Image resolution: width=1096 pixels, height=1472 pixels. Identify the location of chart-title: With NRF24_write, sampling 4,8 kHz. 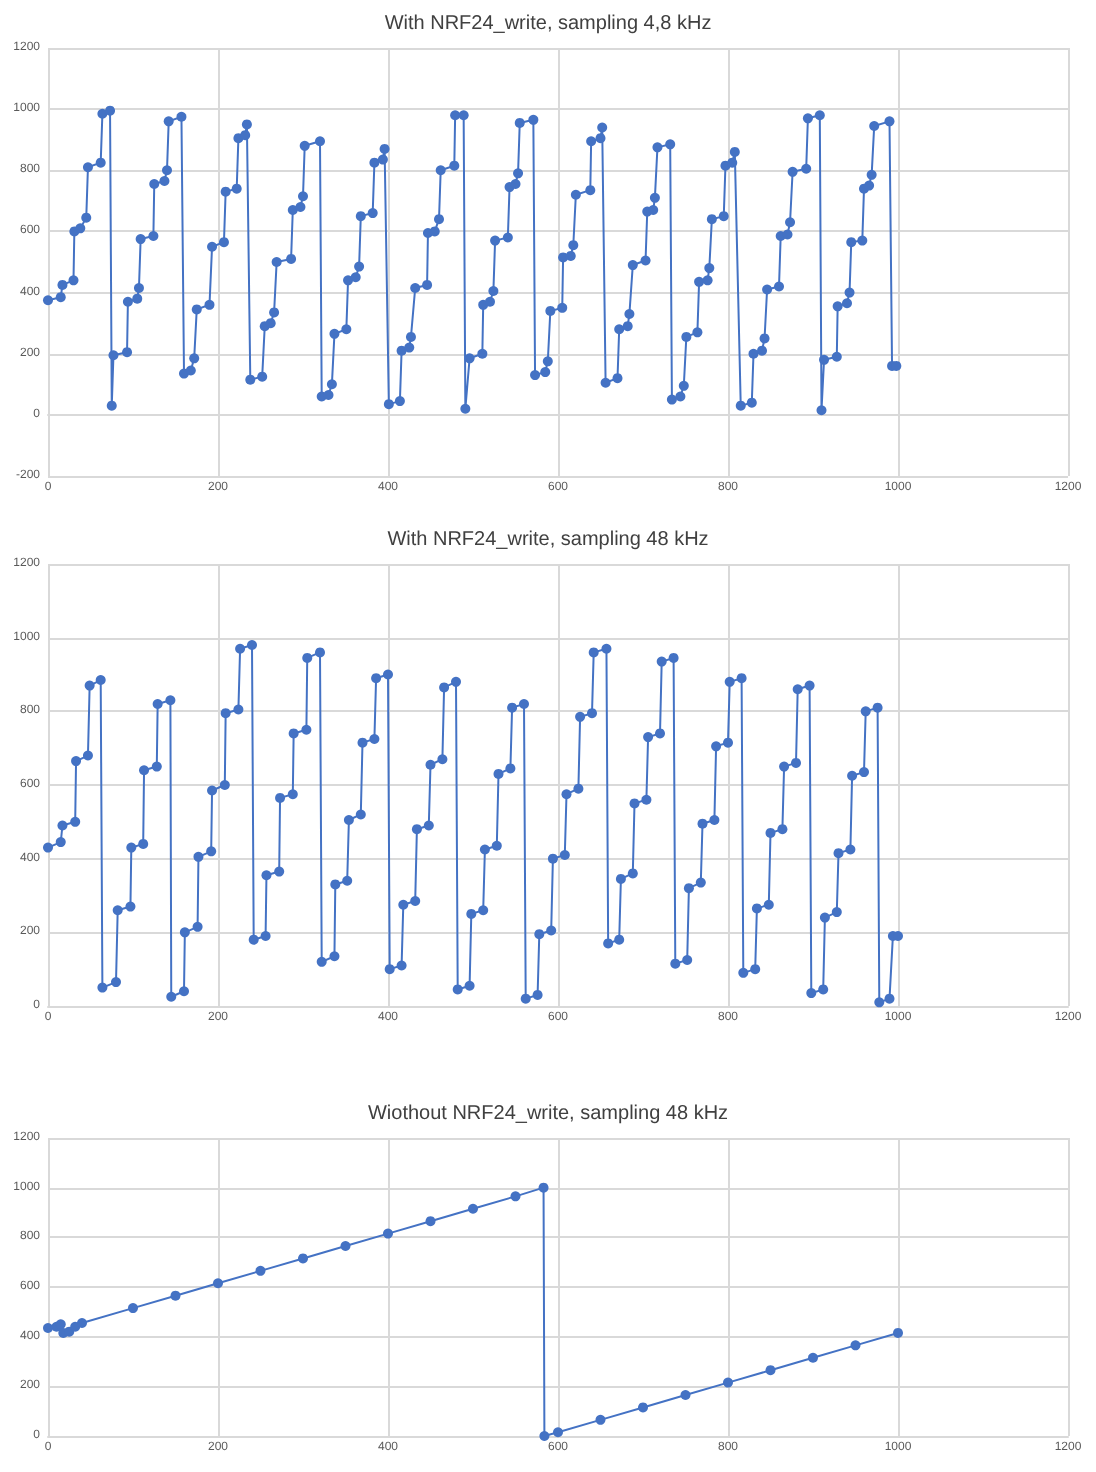
(548, 24).